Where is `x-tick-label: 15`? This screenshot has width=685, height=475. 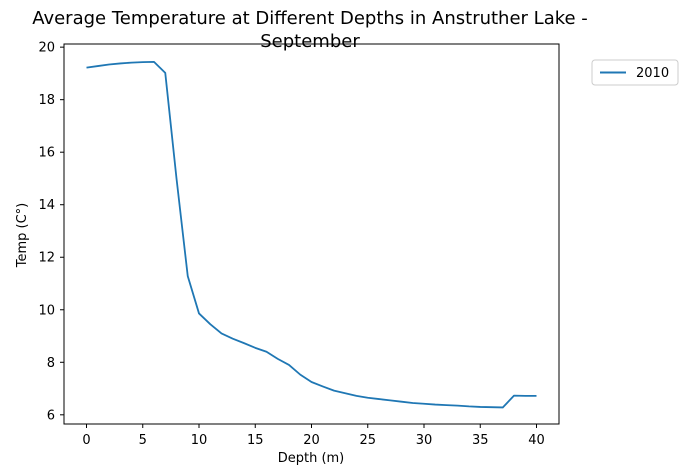
x-tick-label: 15 is located at coordinates (255, 440).